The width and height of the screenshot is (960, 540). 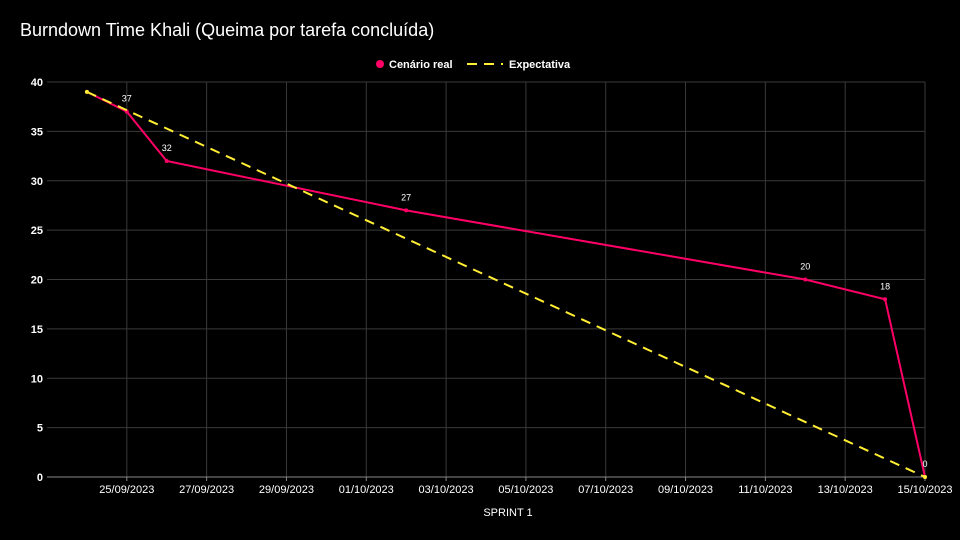 I want to click on data-label: 20, so click(x=805, y=267).